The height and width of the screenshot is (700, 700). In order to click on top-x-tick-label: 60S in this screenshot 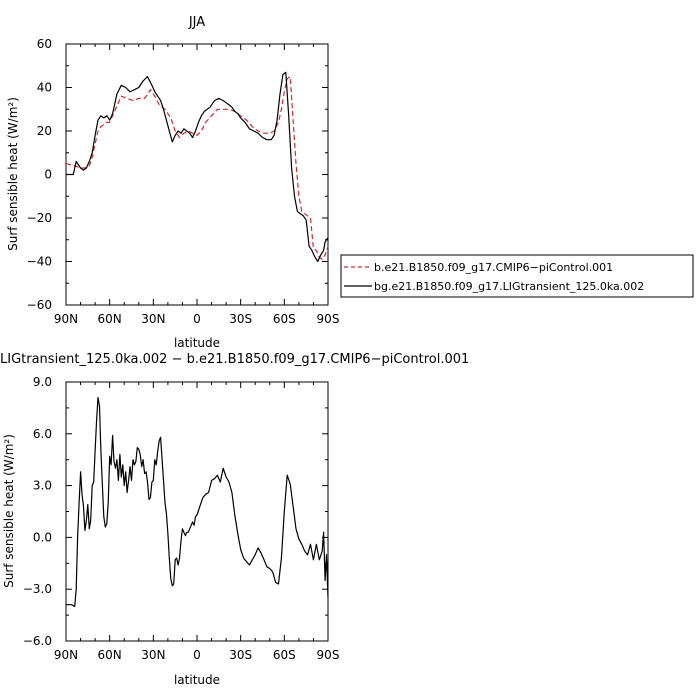, I will do `click(284, 319)`.